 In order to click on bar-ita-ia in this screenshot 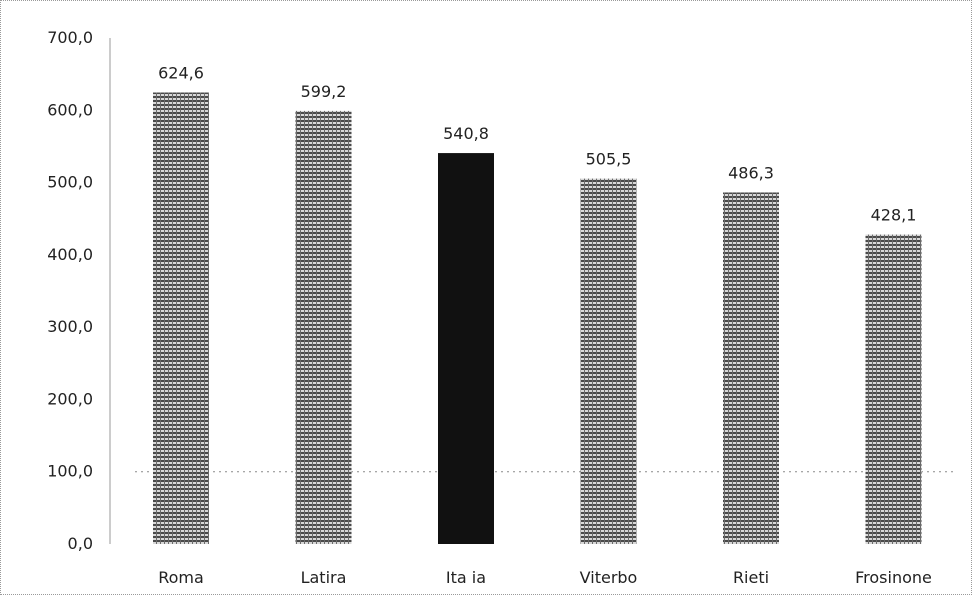, I will do `click(466, 348)`.